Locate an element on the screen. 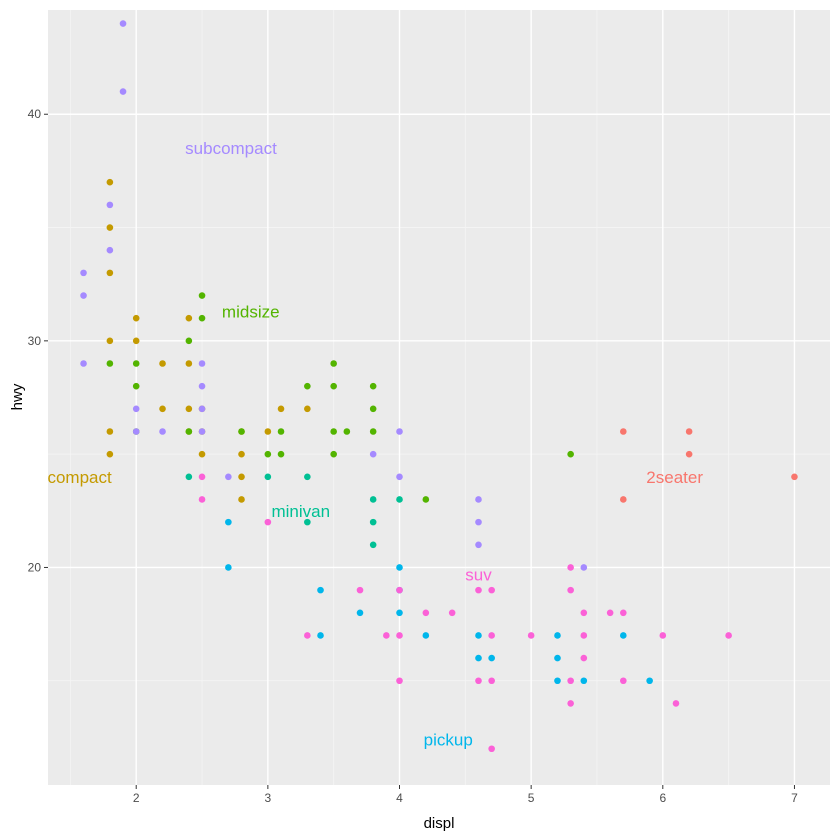  class-label-suv: suv is located at coordinates (478, 574).